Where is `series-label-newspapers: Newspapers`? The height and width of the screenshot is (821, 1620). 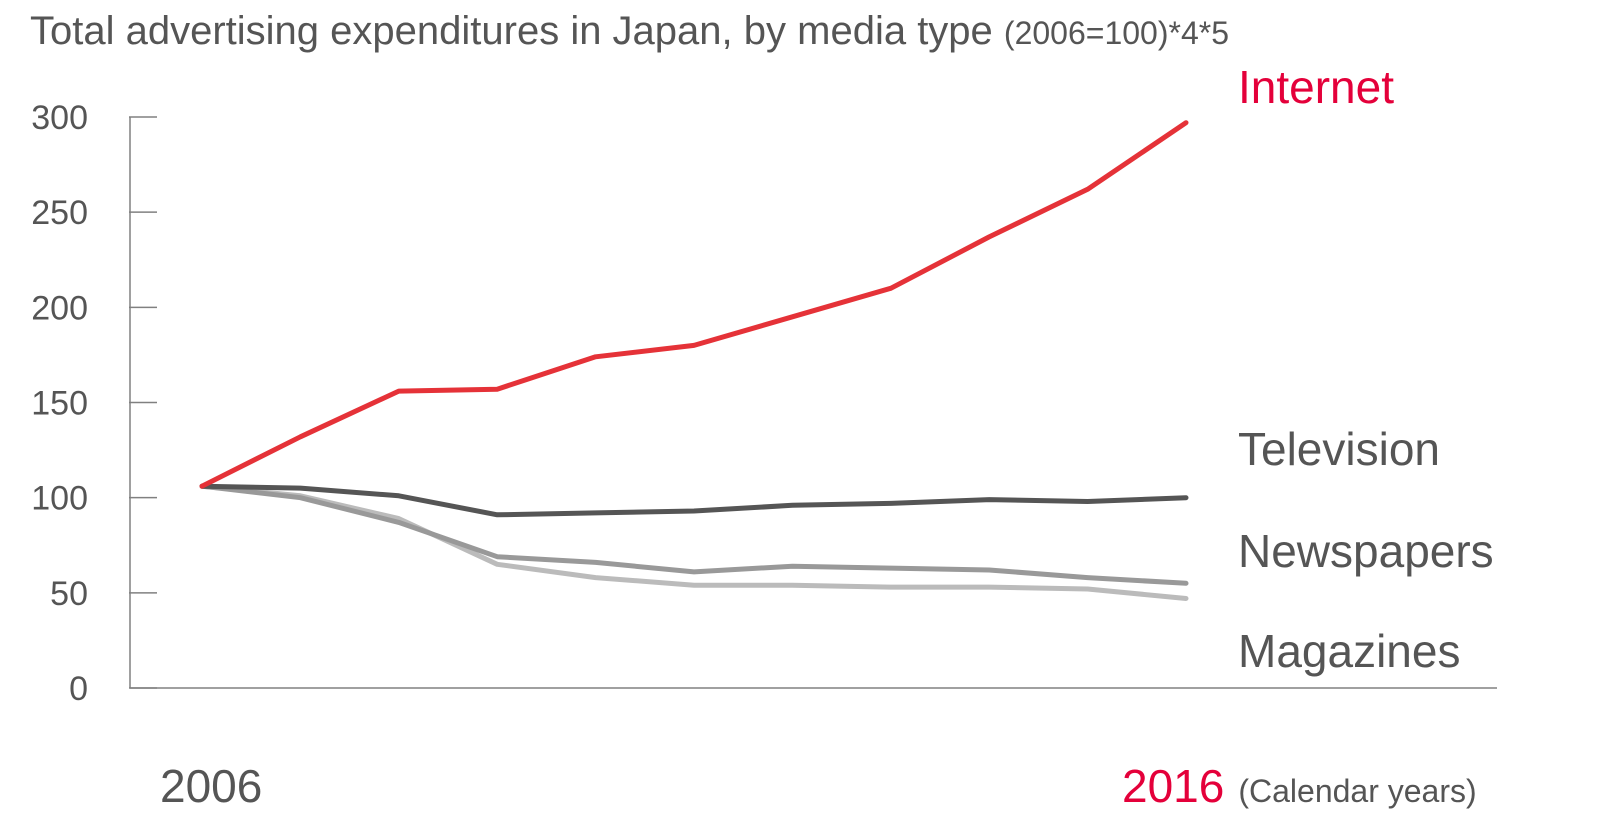 series-label-newspapers: Newspapers is located at coordinates (1366, 551).